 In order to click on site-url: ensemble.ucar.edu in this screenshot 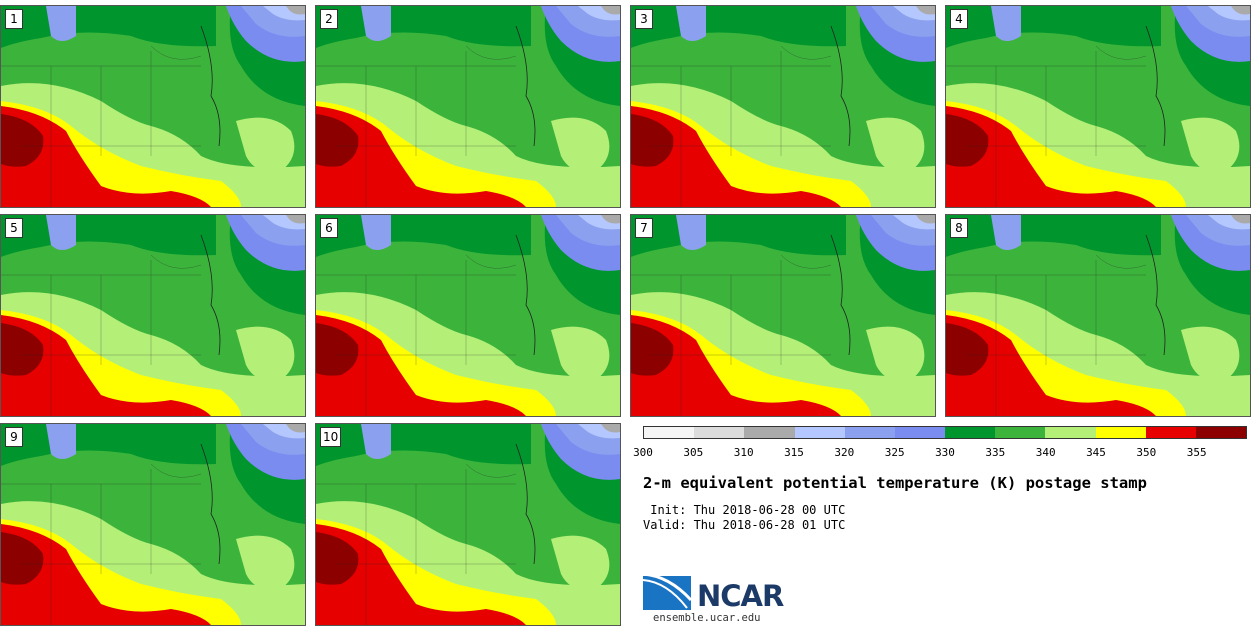, I will do `click(707, 618)`.